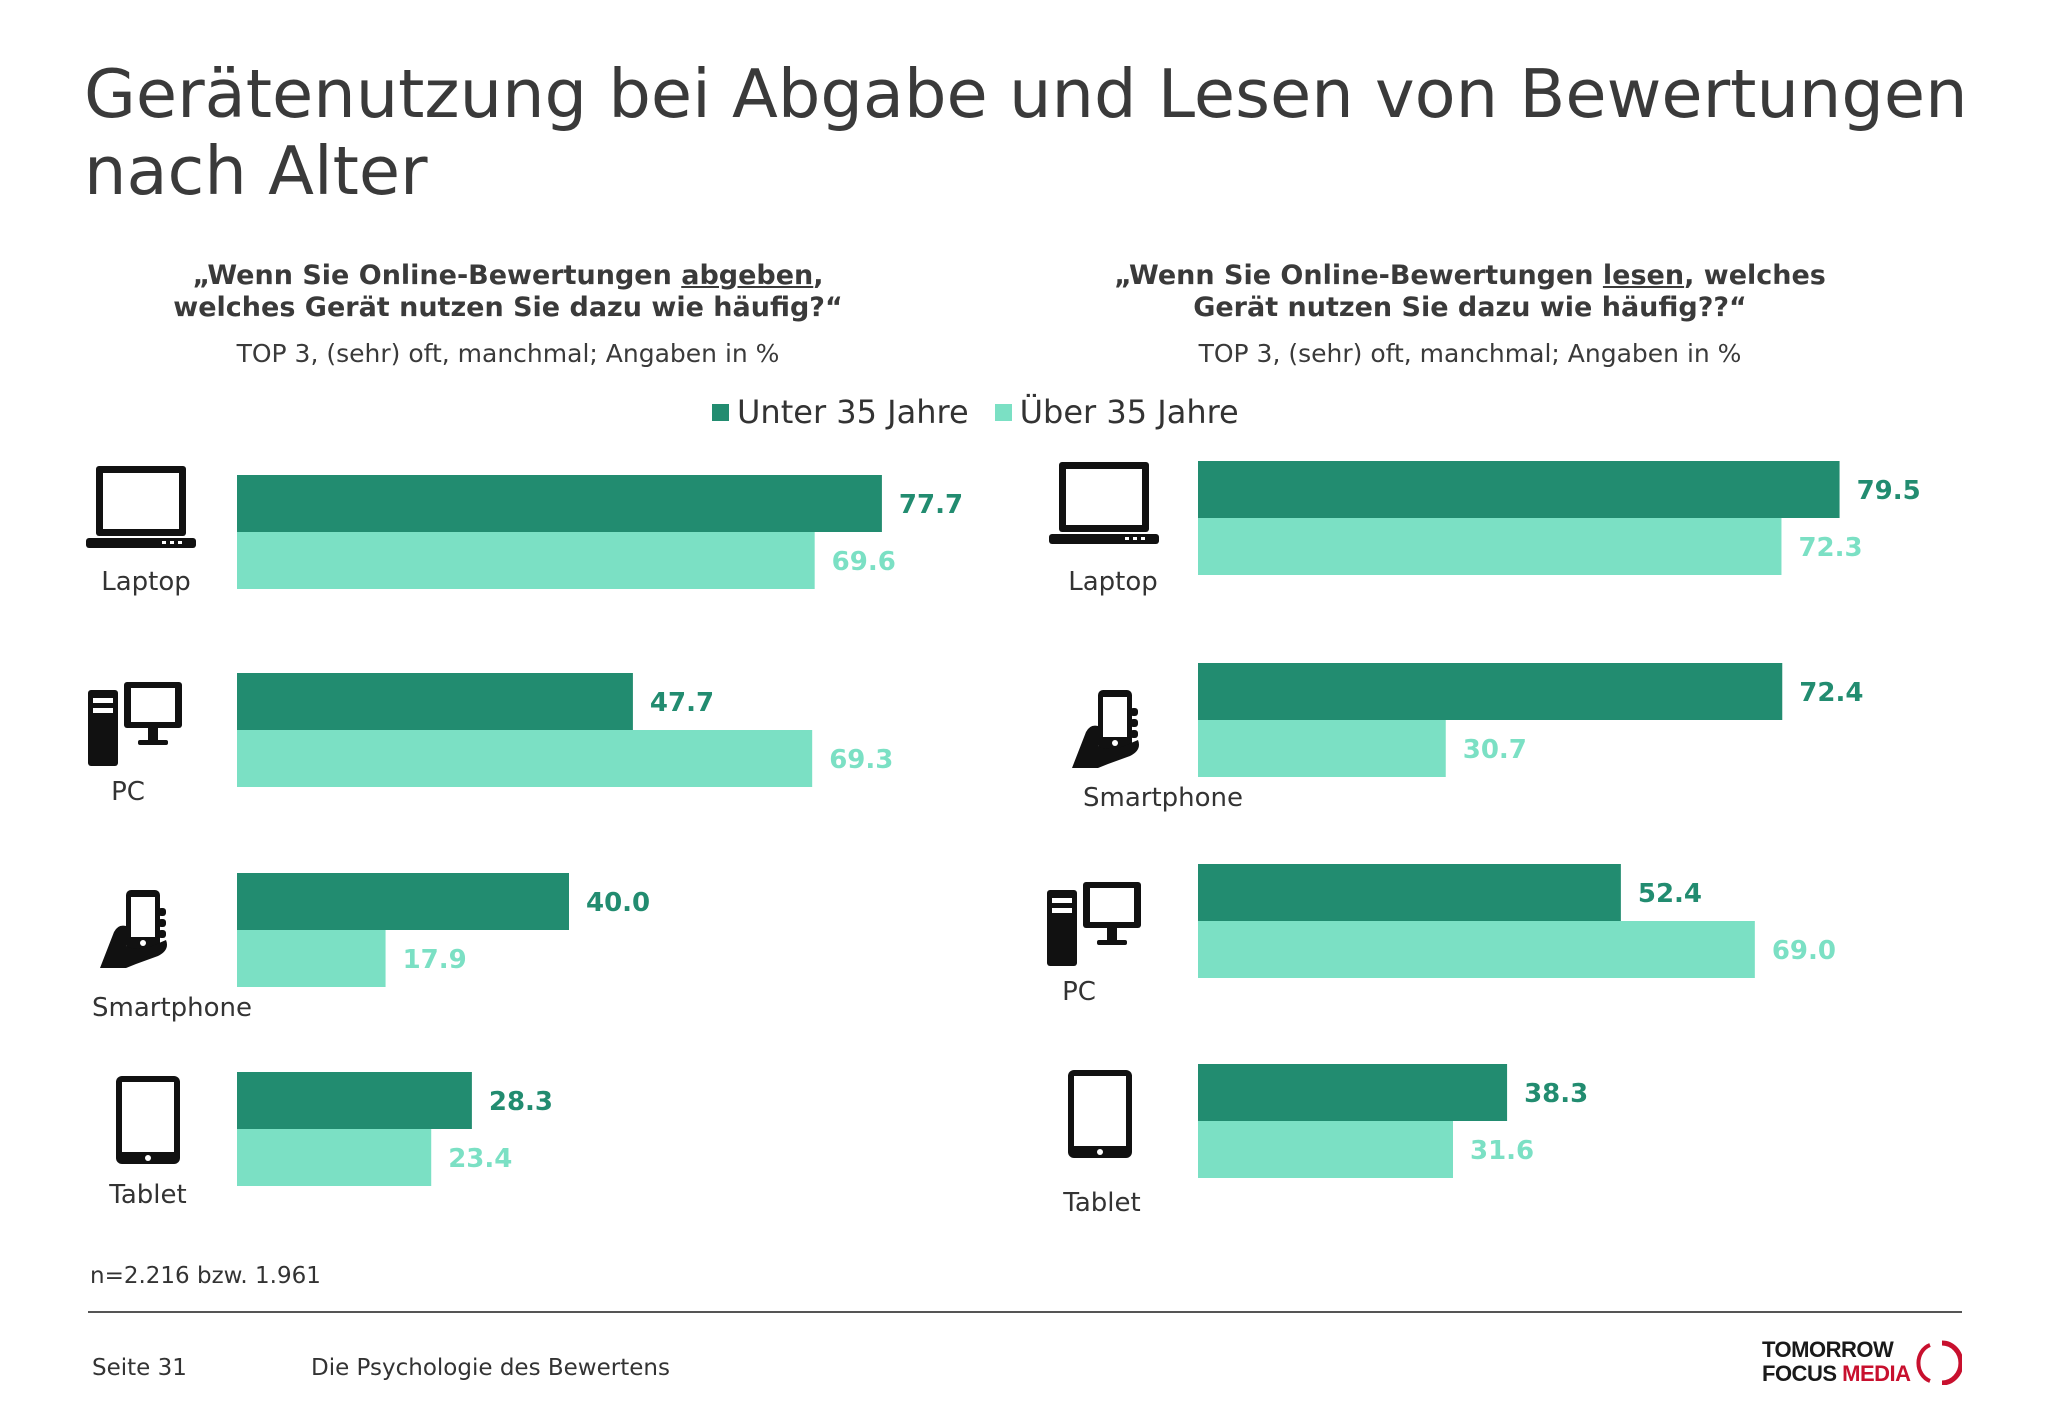 This screenshot has height=1418, width=2048. I want to click on right-question-emphasis: lesen, so click(1643, 275).